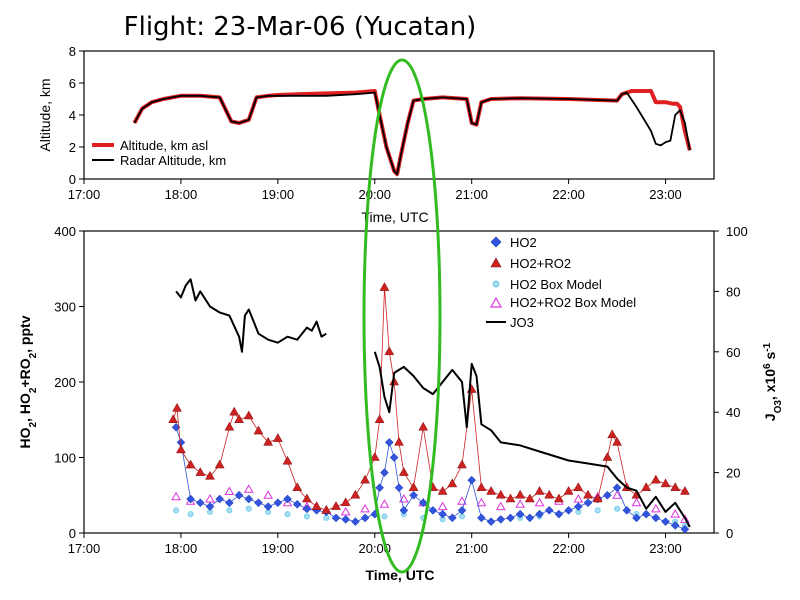 This screenshot has width=800, height=600. I want to click on top-legend: Altitude, km asl Radar Altitude, km, so click(159, 153).